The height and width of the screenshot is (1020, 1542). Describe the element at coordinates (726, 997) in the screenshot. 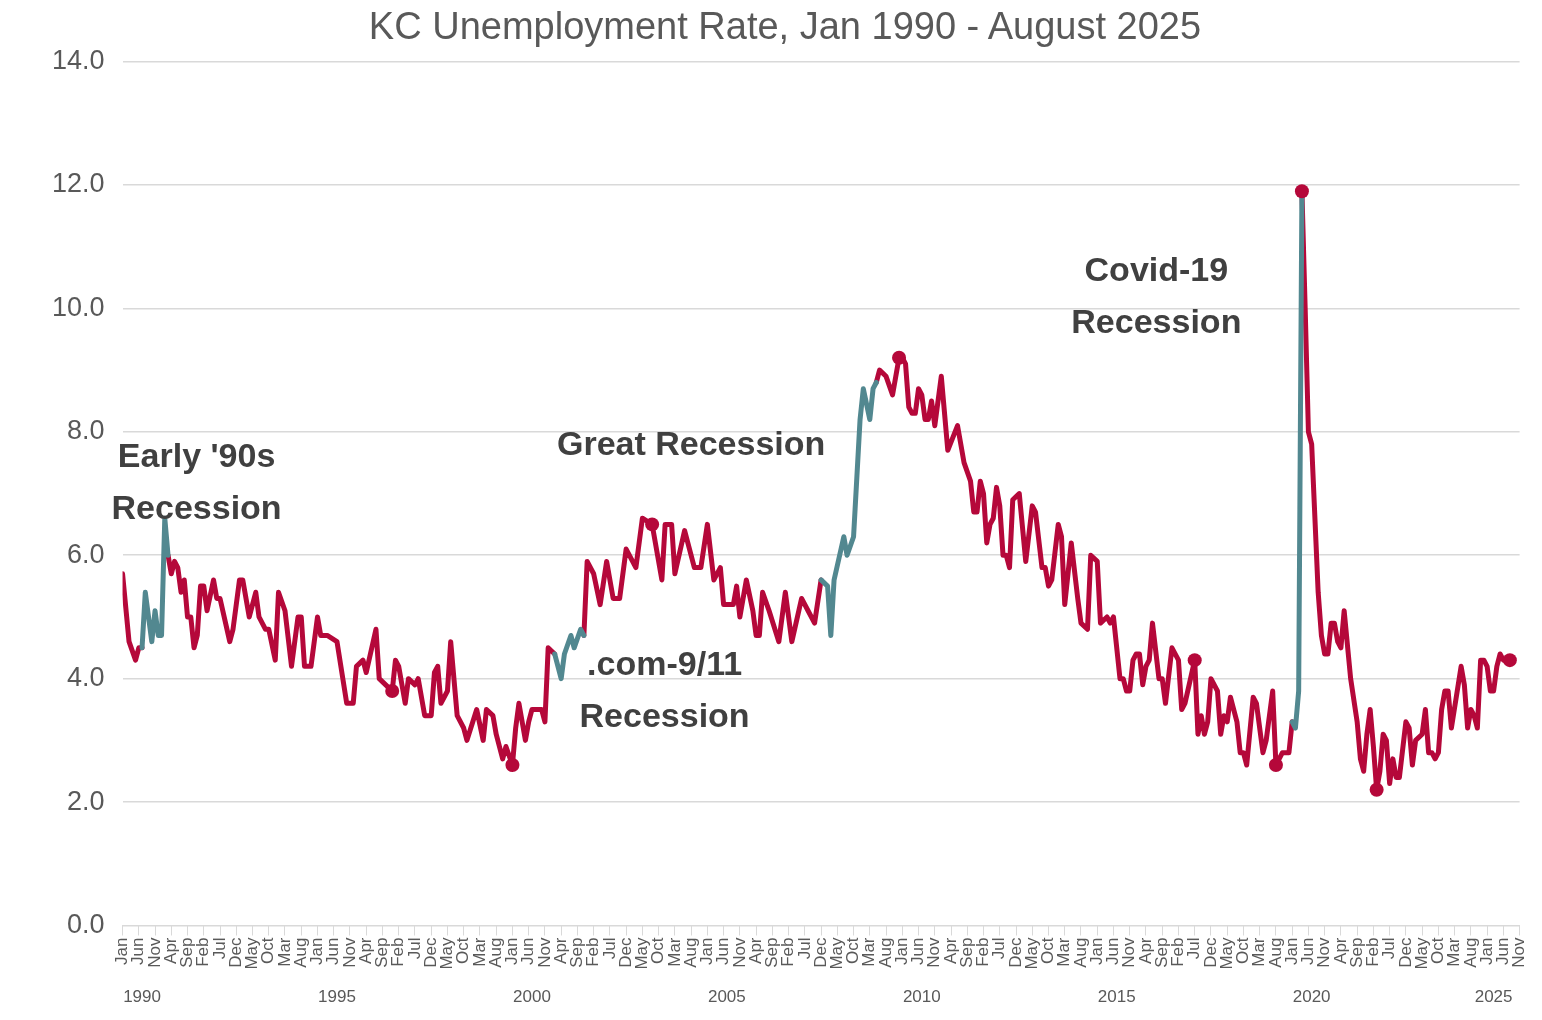

I see `x2-tick-label: 2005` at that location.